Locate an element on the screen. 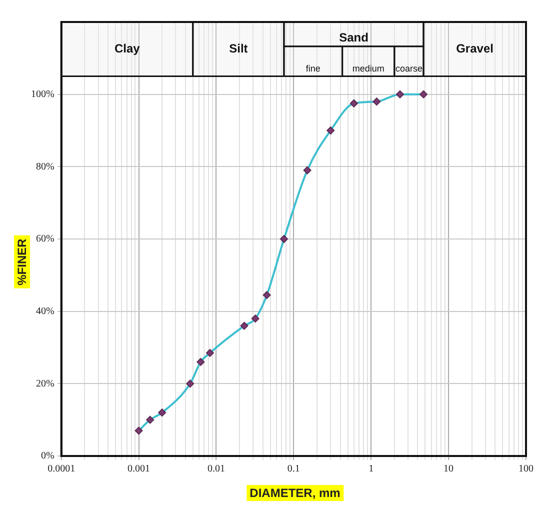 The width and height of the screenshot is (546, 508). x-tick-label: 0.001 is located at coordinates (139, 469).